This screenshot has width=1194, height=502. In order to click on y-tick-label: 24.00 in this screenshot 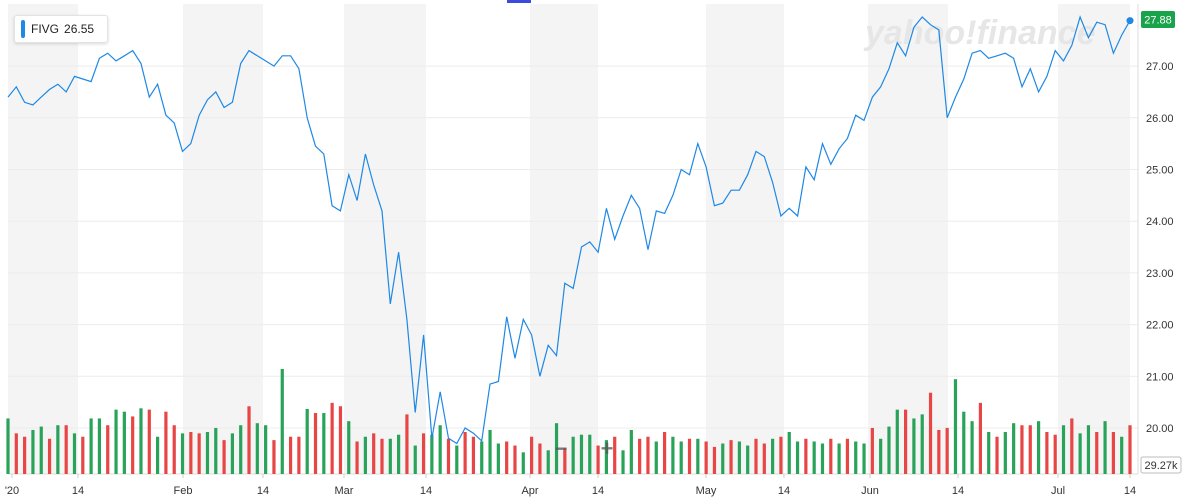, I will do `click(1160, 222)`.